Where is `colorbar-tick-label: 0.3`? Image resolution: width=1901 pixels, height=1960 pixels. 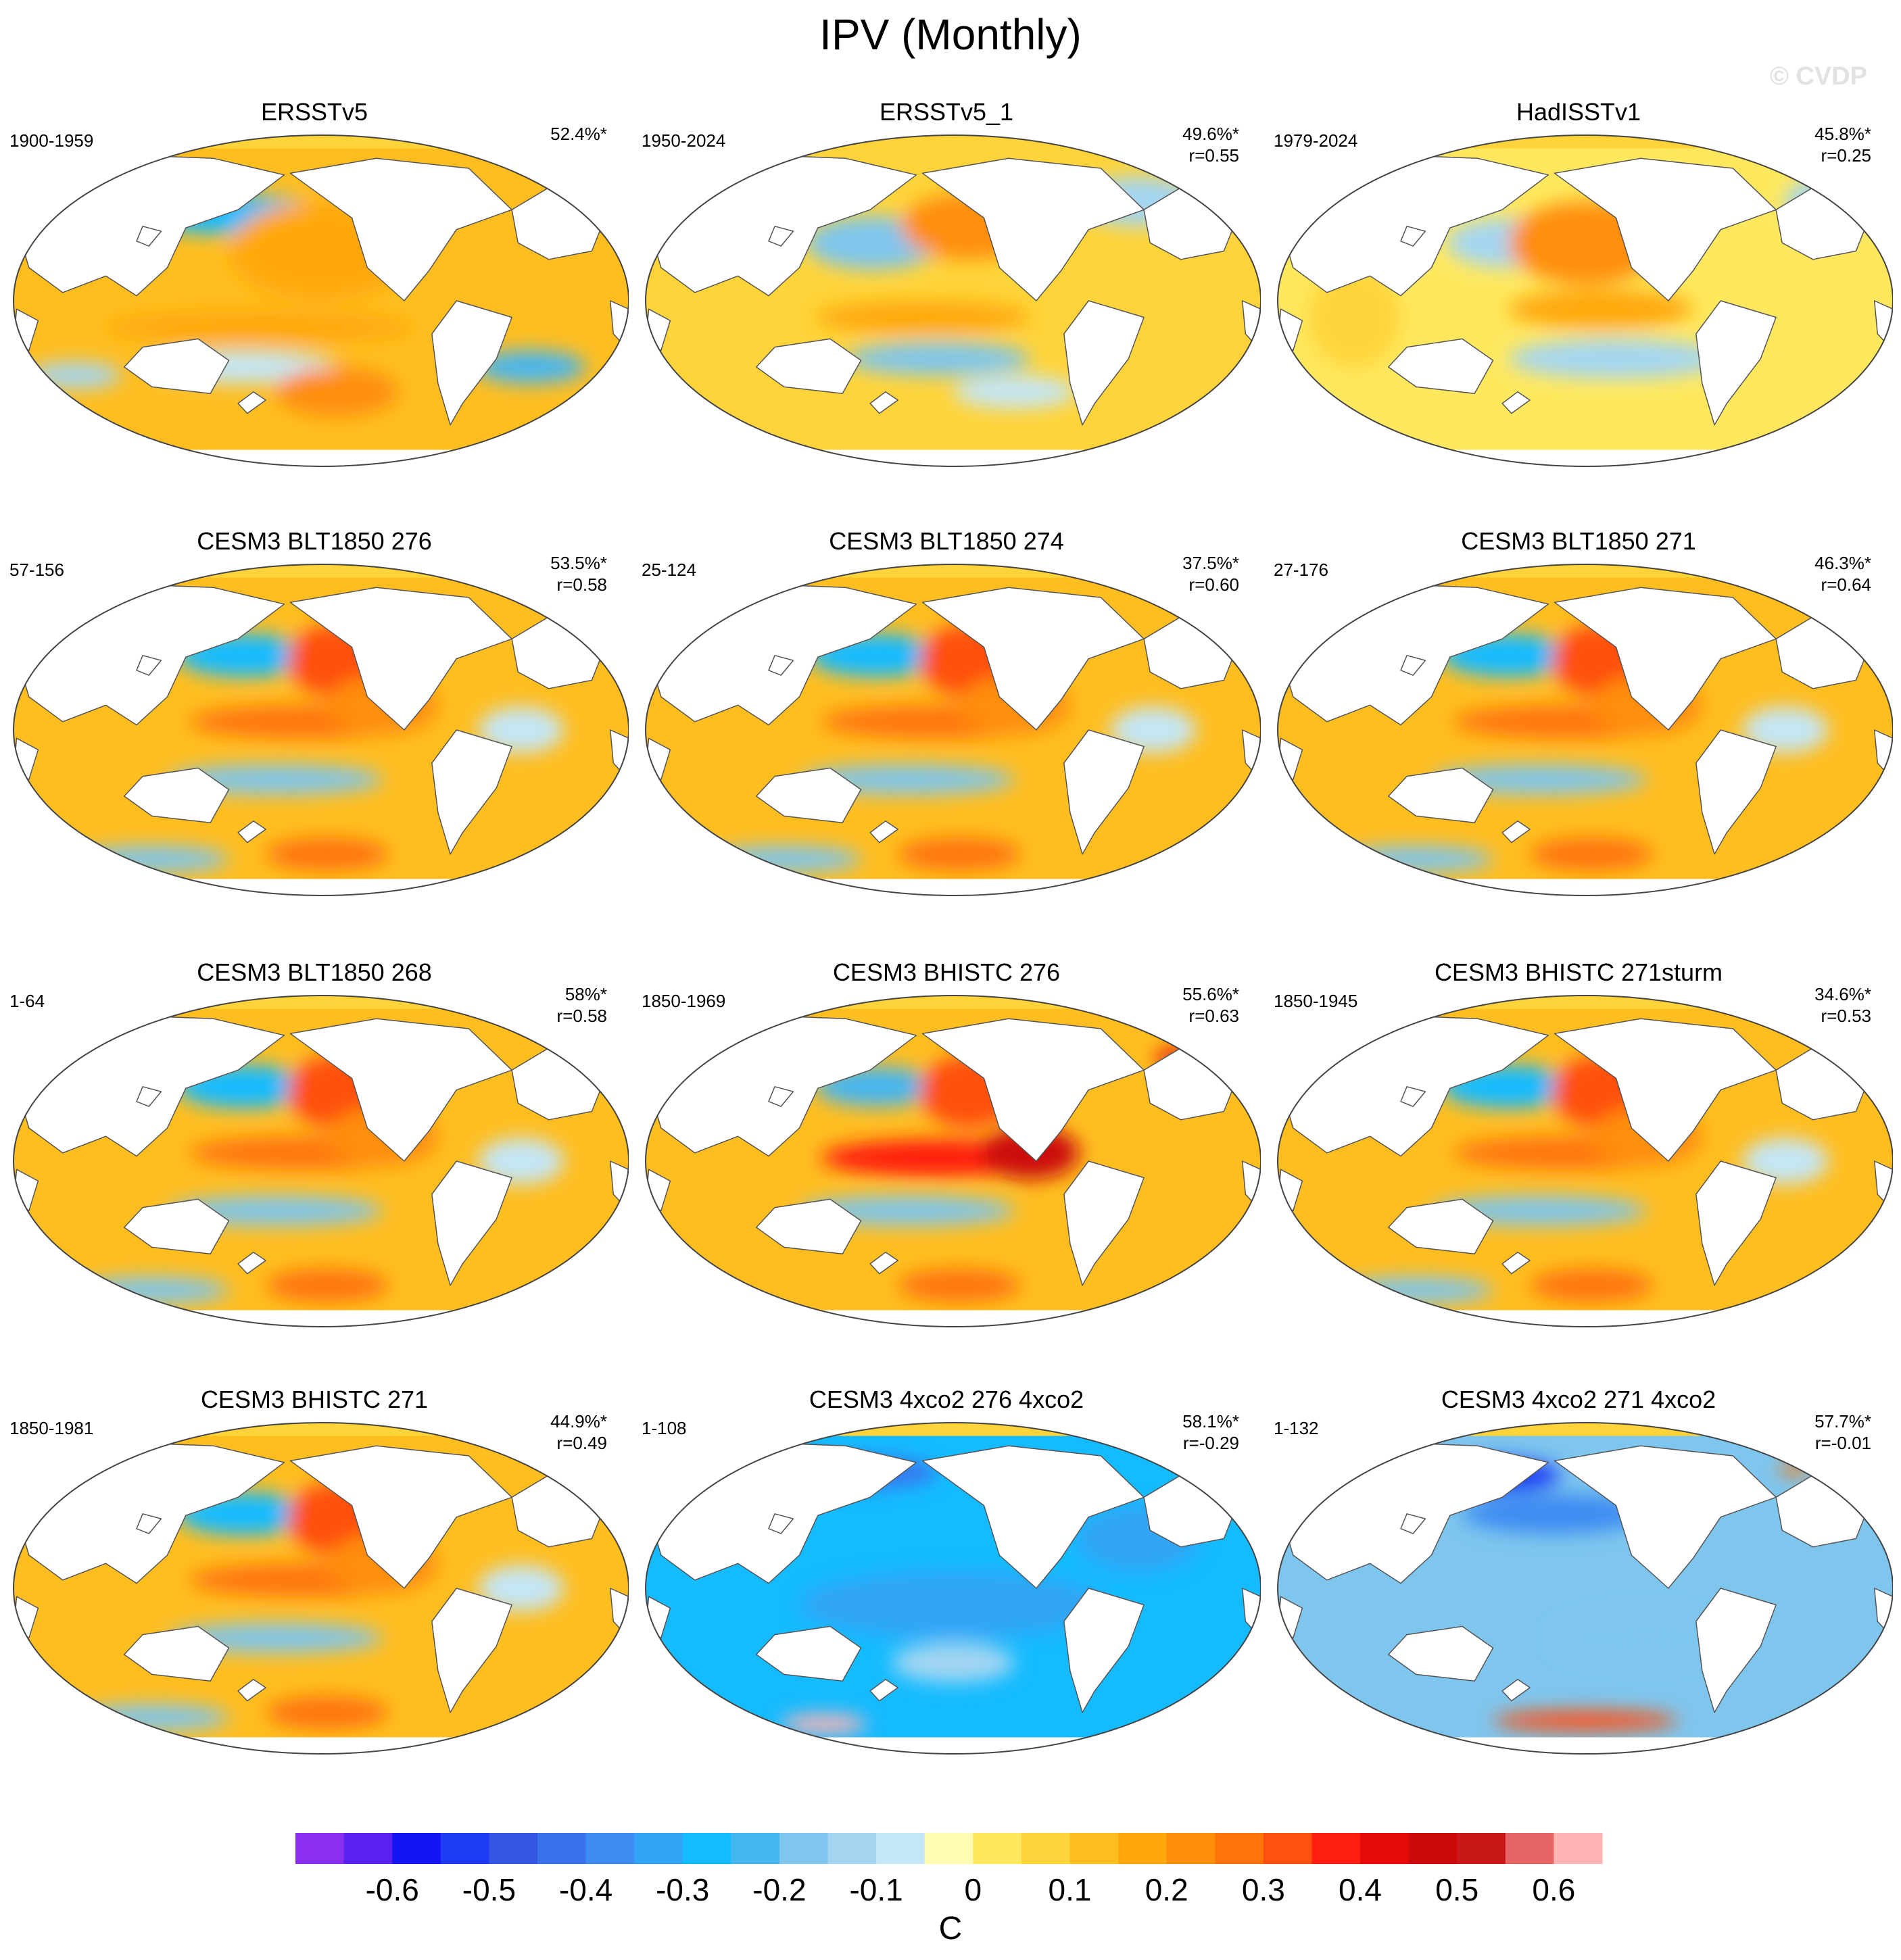 colorbar-tick-label: 0.3 is located at coordinates (1263, 1889).